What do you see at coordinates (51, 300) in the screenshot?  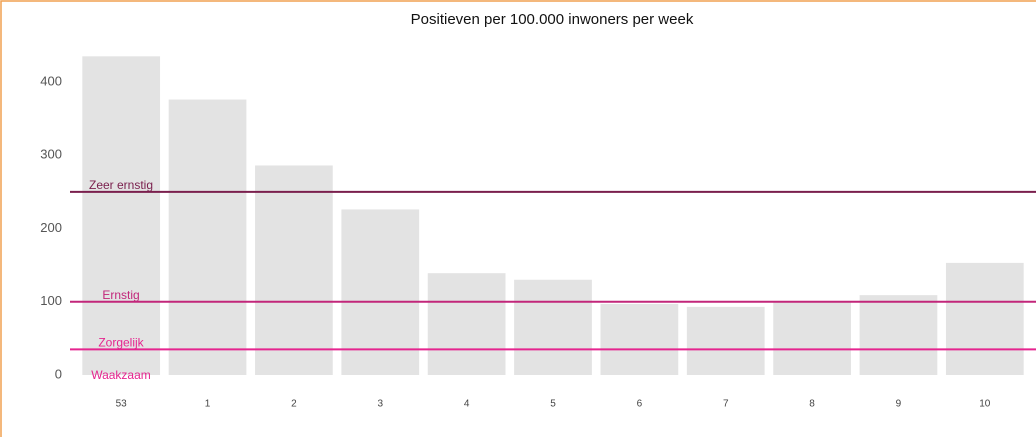 I see `y-tick-label: 100` at bounding box center [51, 300].